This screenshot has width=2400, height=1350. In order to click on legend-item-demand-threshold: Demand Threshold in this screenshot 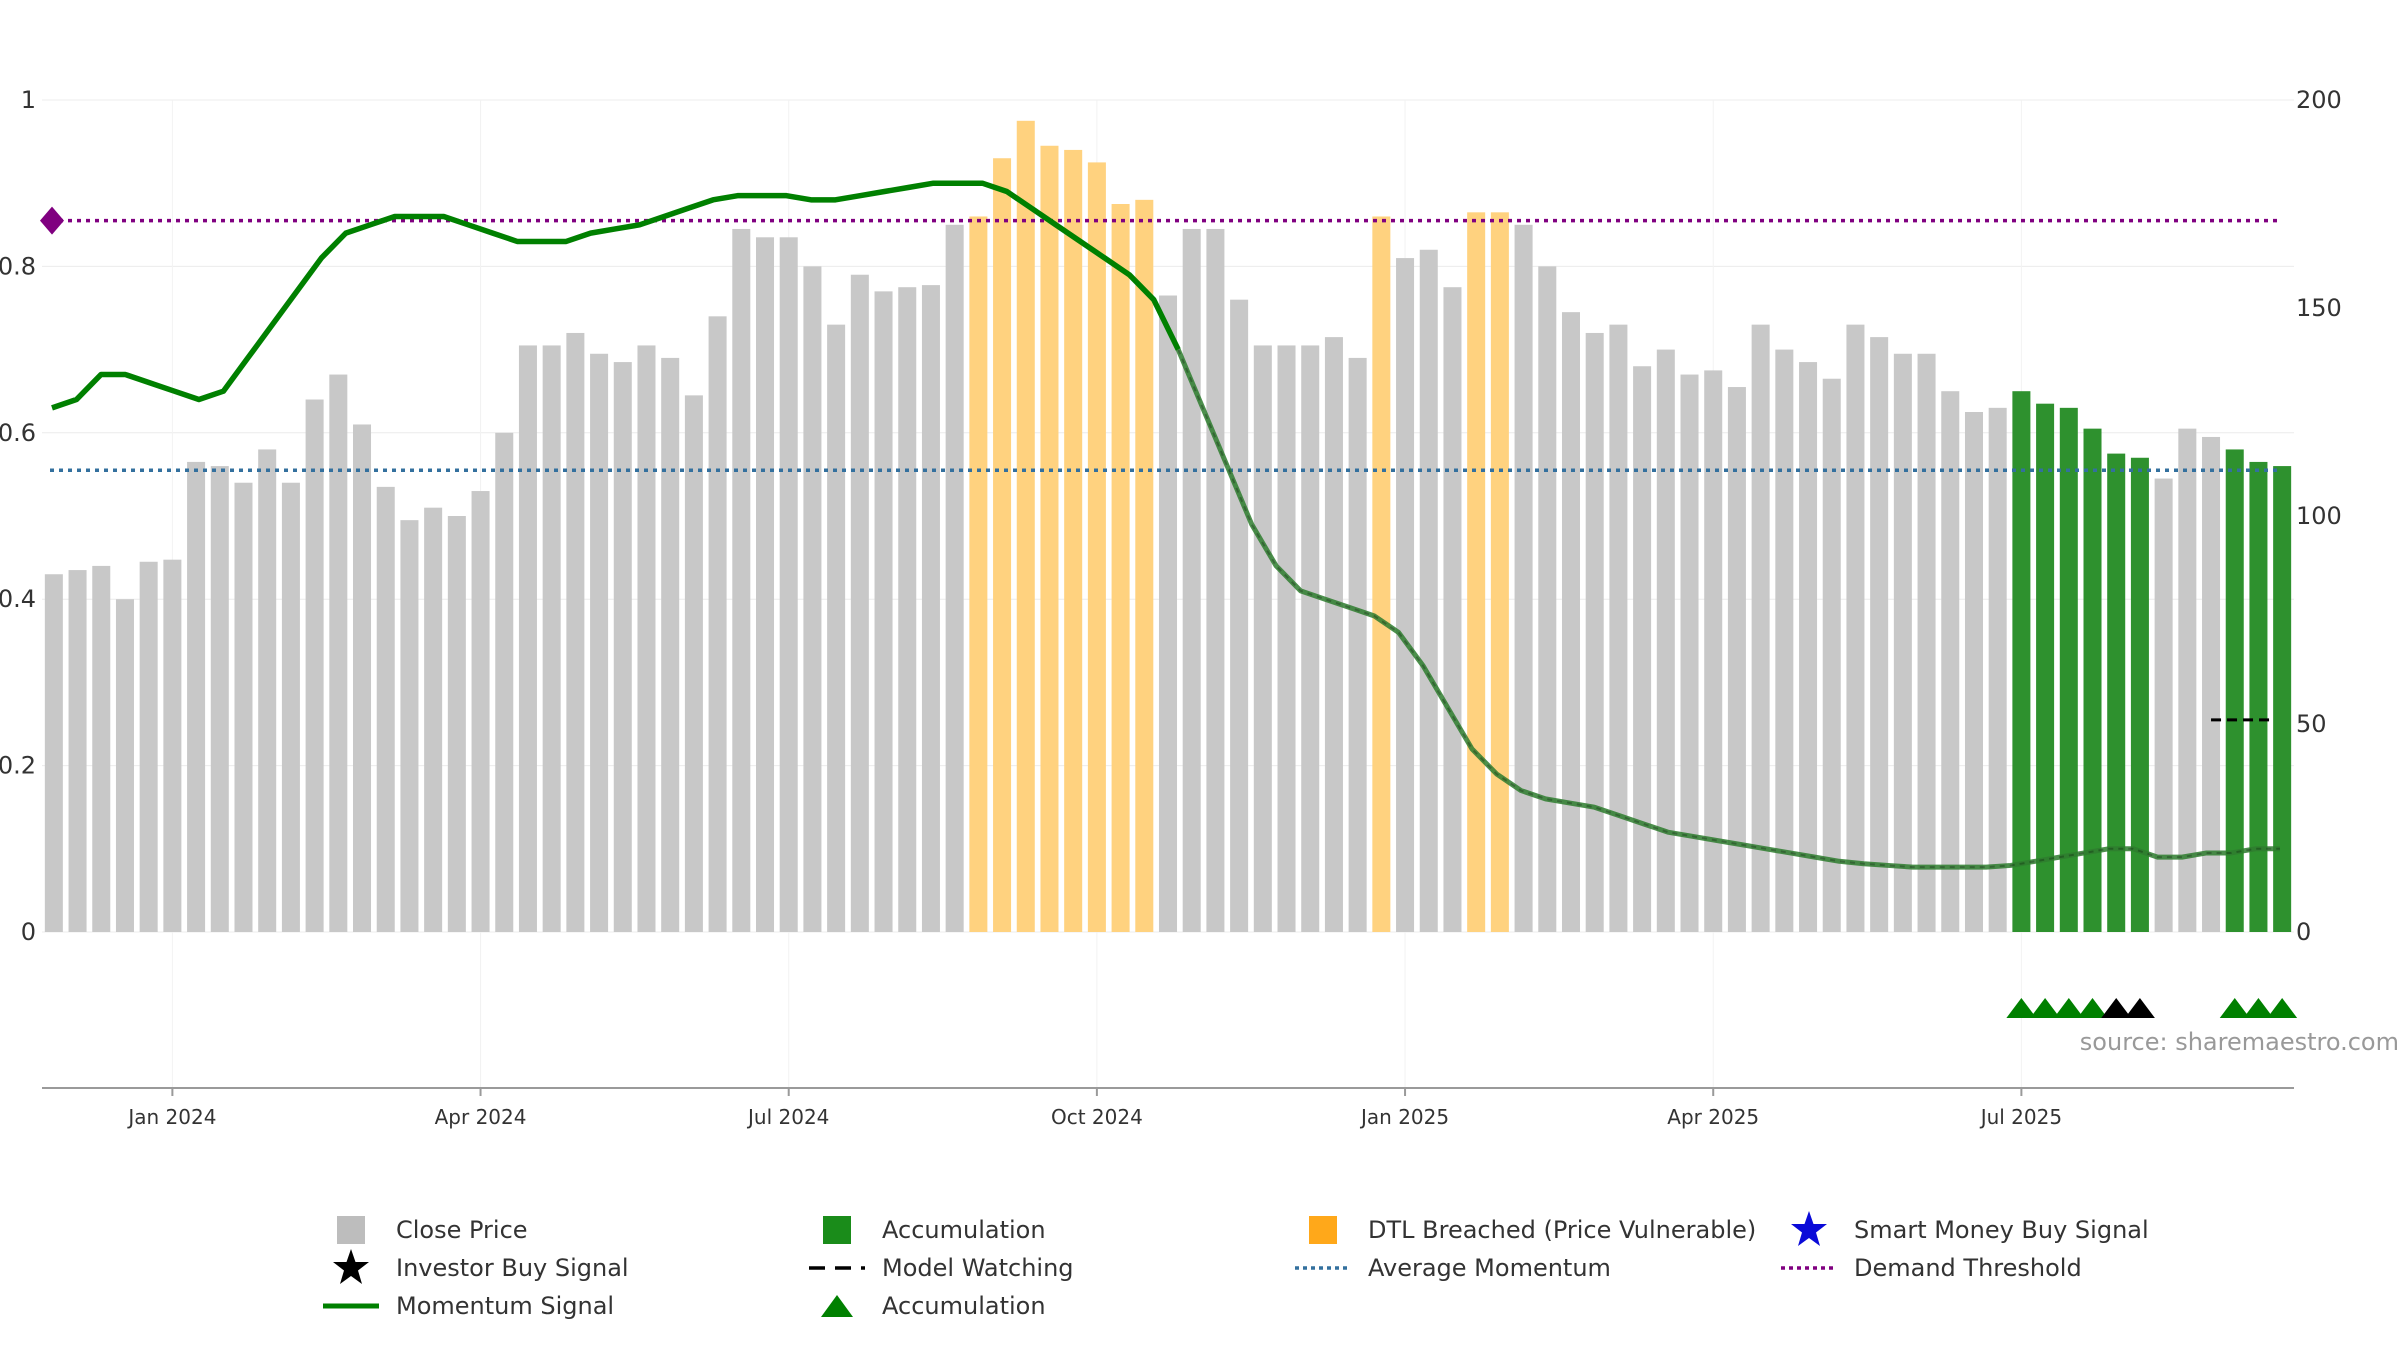, I will do `click(1930, 1268)`.